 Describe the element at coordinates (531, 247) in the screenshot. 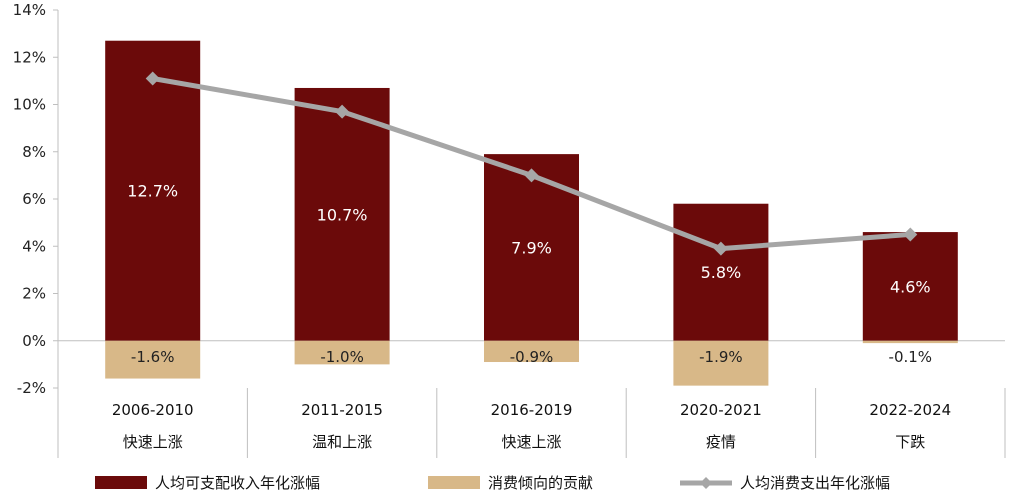

I see `income-data-label: 7.9%` at that location.